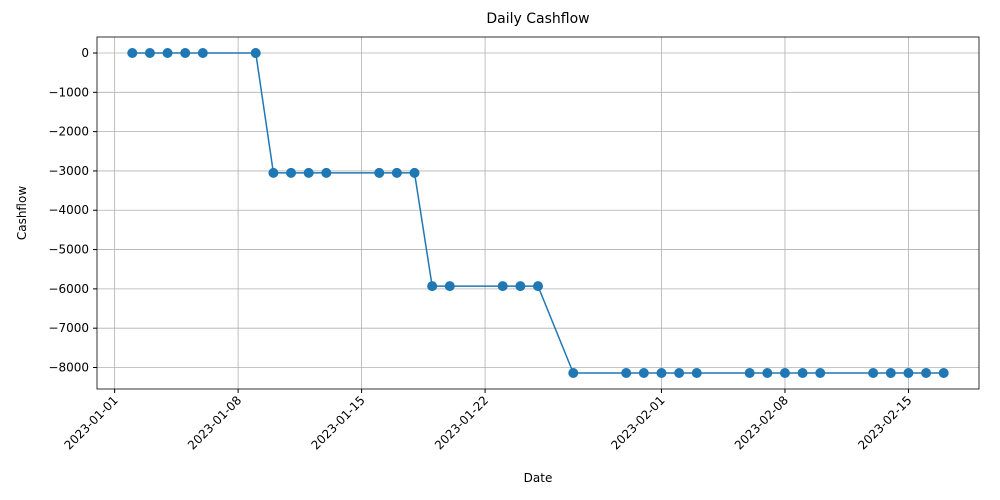  What do you see at coordinates (68, 210) in the screenshot?
I see `y-tick-label: −4000` at bounding box center [68, 210].